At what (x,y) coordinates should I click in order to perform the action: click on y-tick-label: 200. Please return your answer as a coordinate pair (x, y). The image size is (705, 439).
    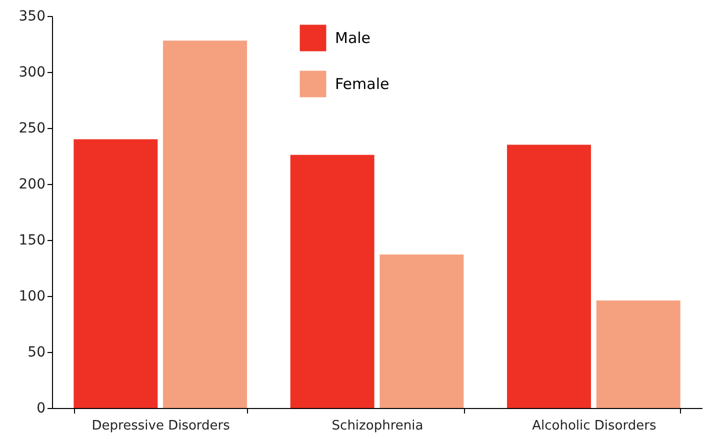
    Looking at the image, I should click on (32, 184).